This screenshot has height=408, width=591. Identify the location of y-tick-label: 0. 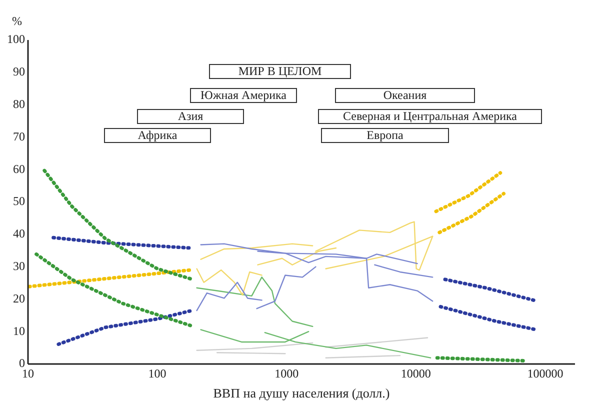
(22, 363).